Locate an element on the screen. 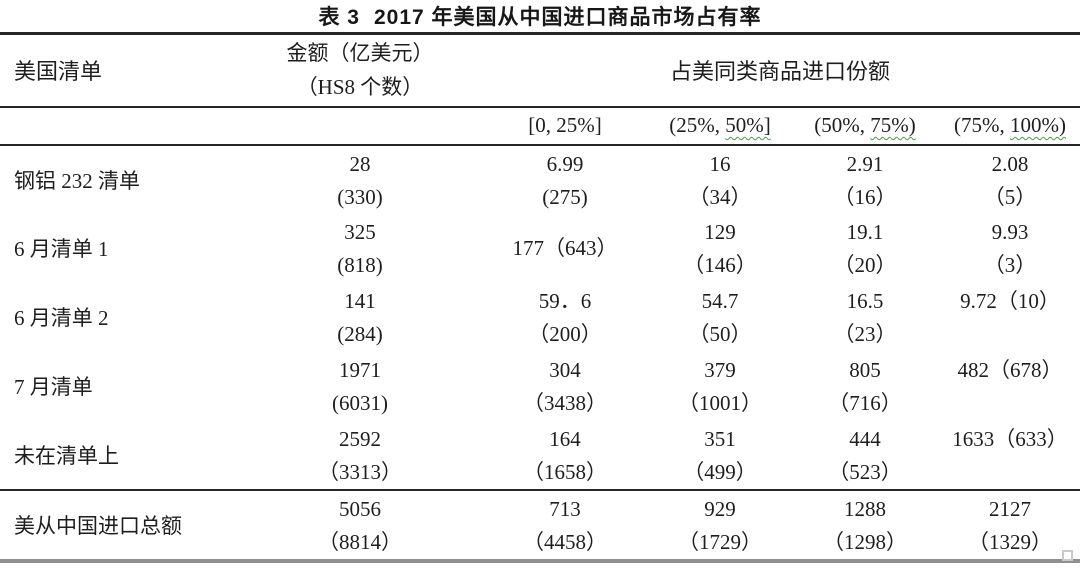 The width and height of the screenshot is (1080, 569). cell-count: （50） is located at coordinates (720, 334).